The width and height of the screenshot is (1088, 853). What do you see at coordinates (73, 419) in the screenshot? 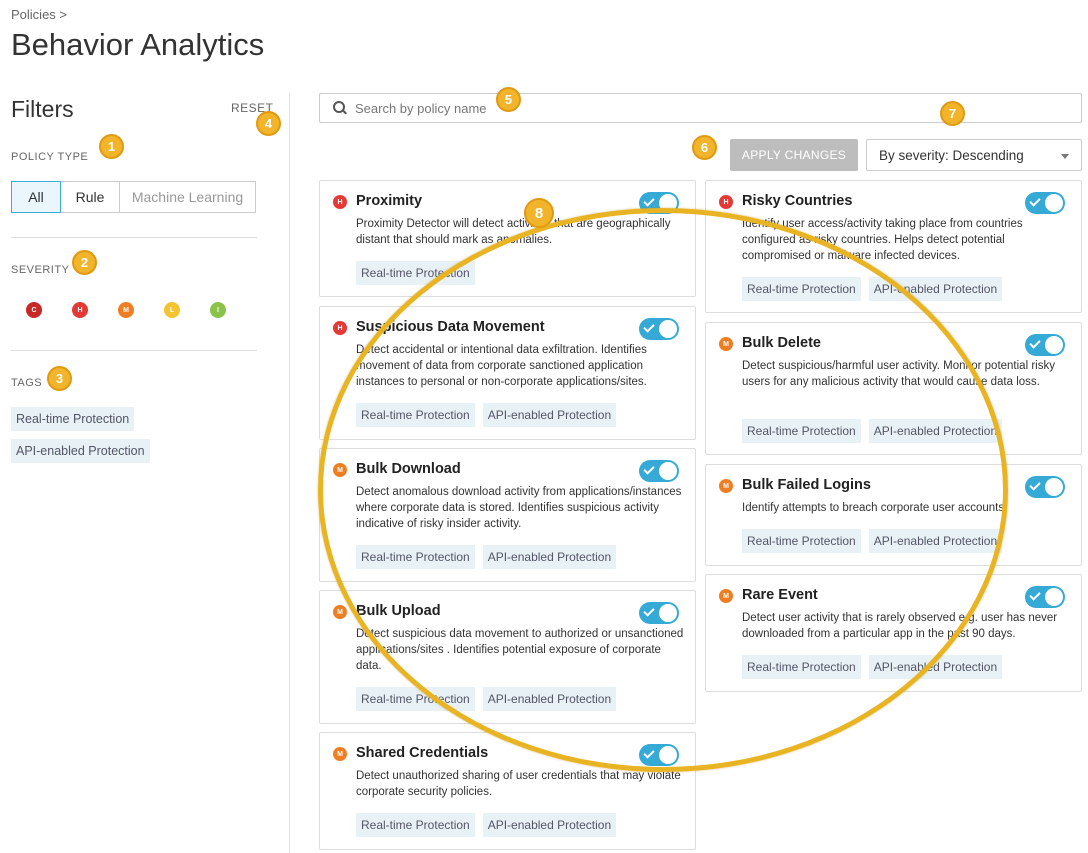
I see `tag-filter-realtime: Real-time Protection` at bounding box center [73, 419].